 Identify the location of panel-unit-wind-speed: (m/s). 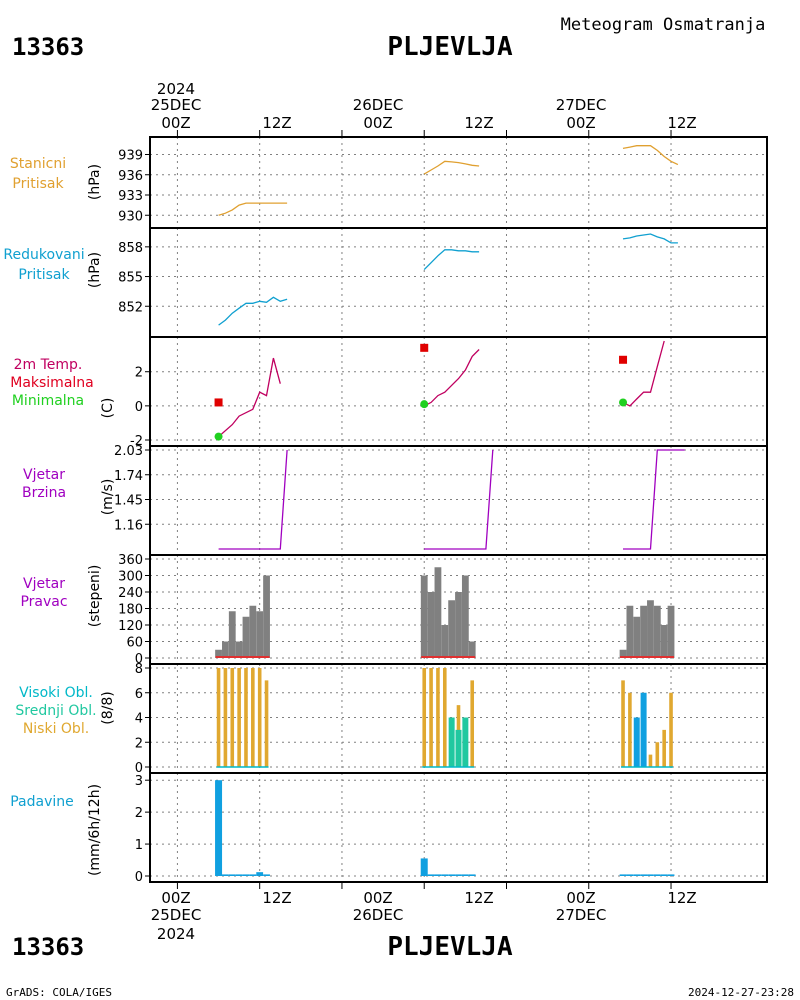
(108, 497).